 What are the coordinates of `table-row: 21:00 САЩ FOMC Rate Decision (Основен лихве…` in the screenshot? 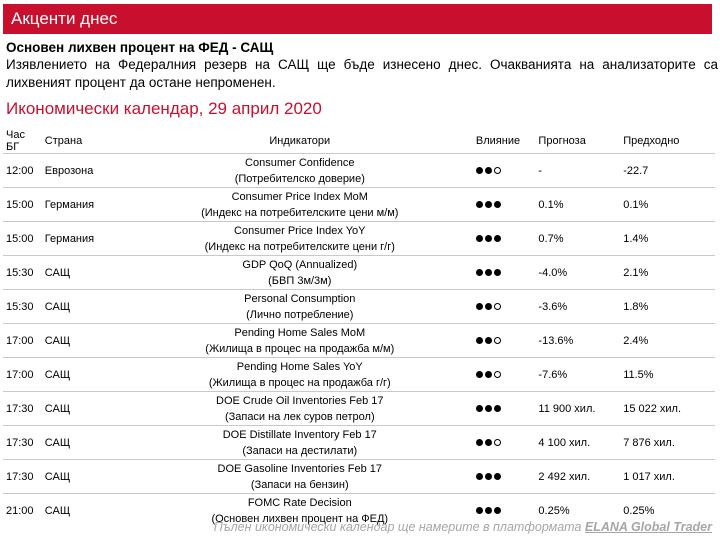 It's located at (359, 511).